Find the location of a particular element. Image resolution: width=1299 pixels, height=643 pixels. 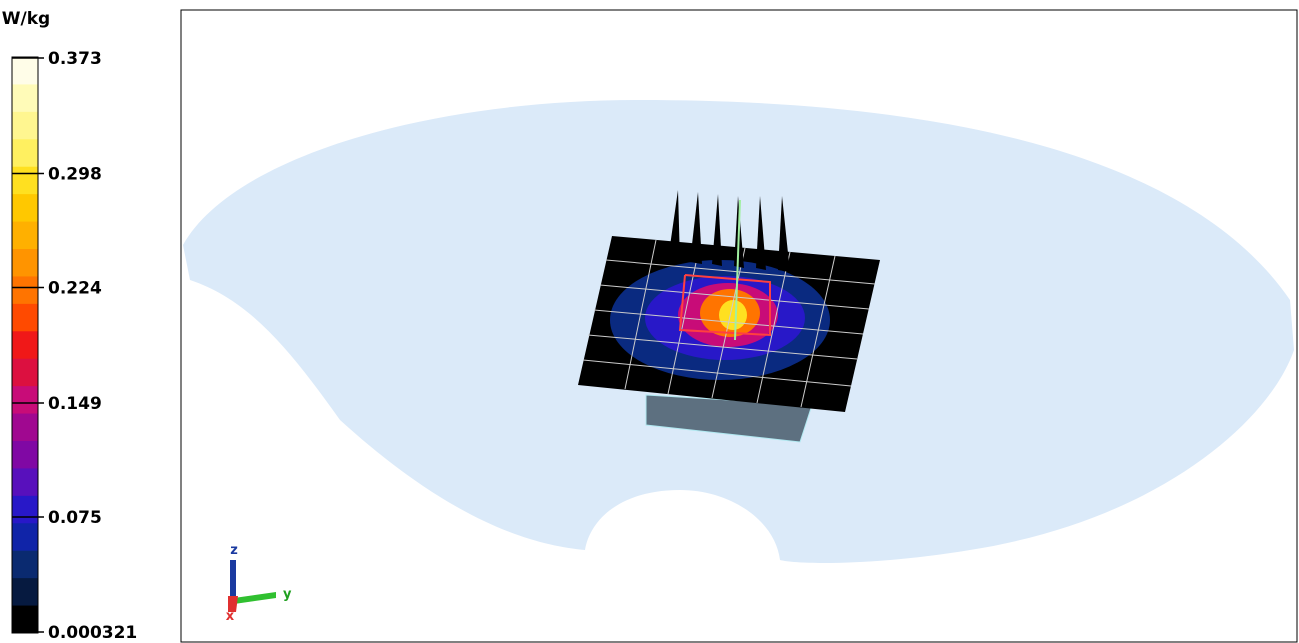

axis-label-x: x is located at coordinates (230, 616).